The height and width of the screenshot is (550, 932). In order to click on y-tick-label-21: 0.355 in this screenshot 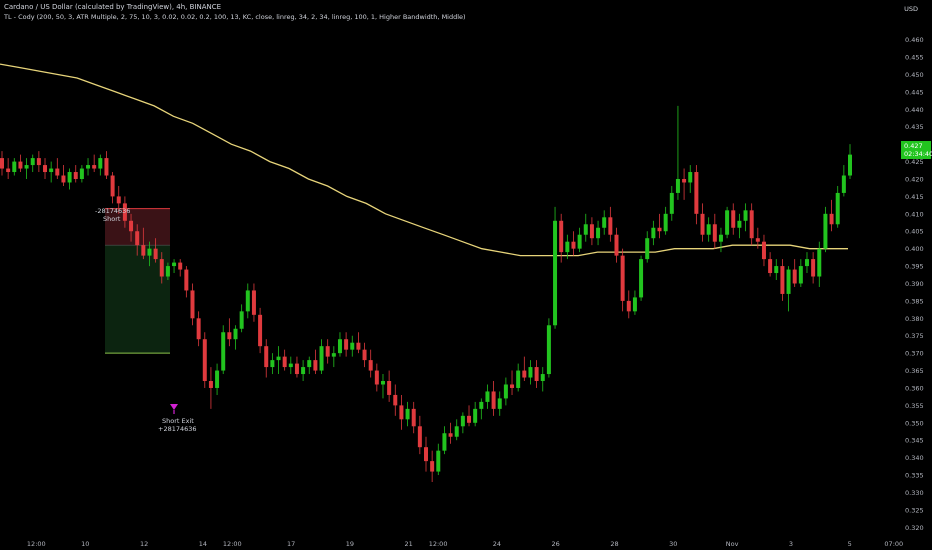, I will do `click(914, 406)`.